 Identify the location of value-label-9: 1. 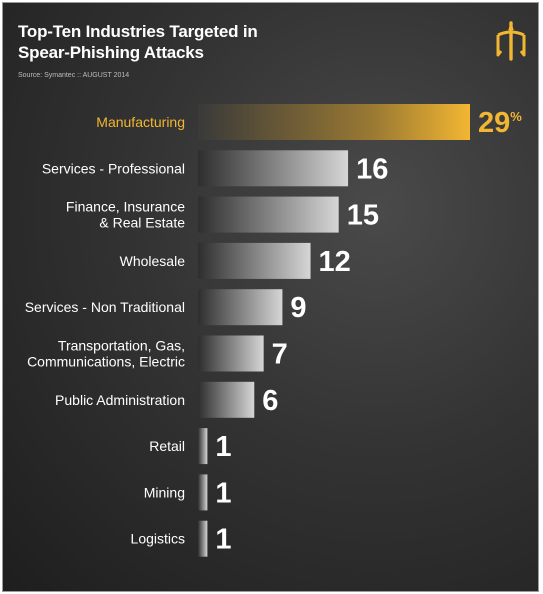
(223, 540).